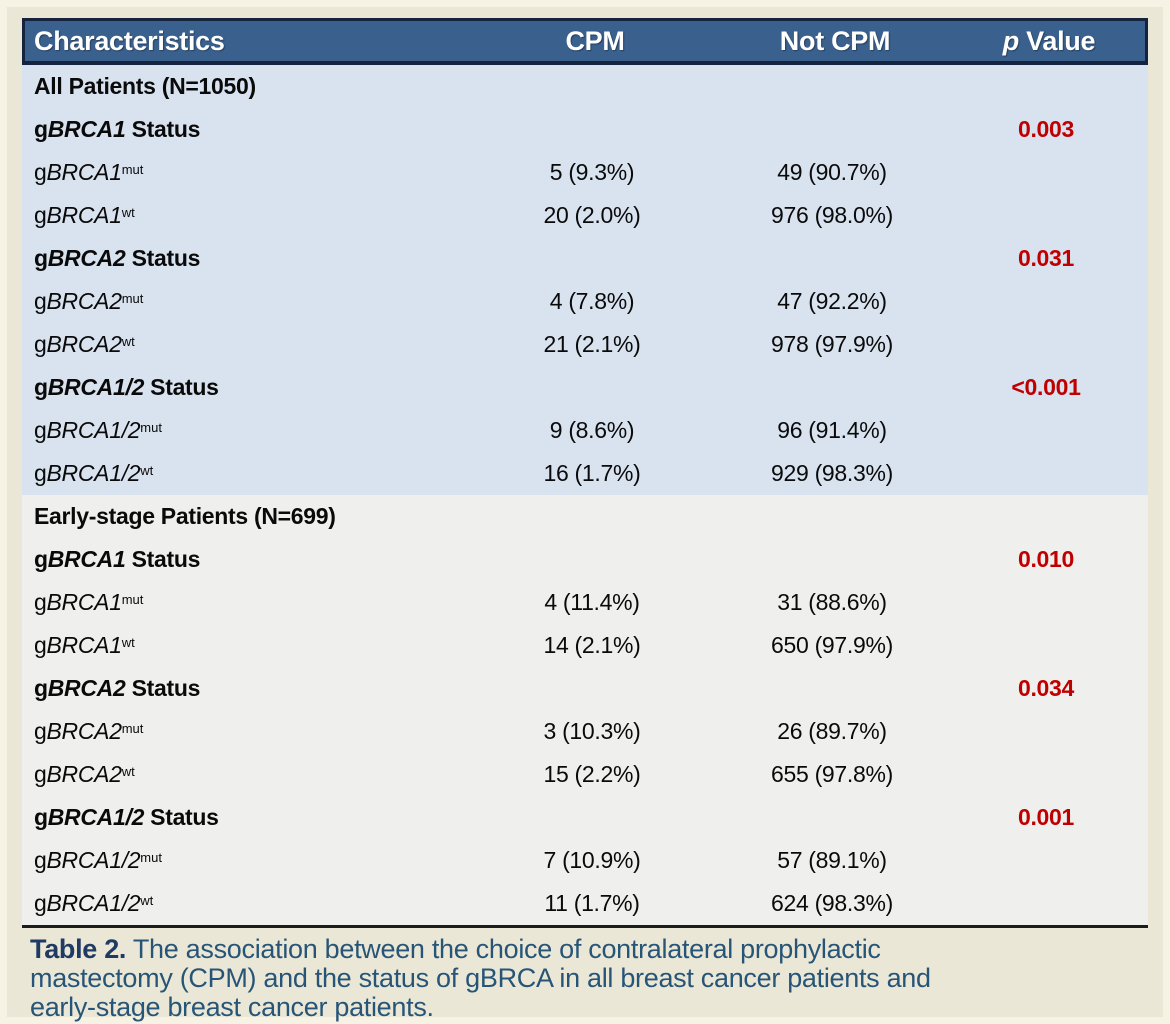  I want to click on caption-divider-line, so click(585, 926).